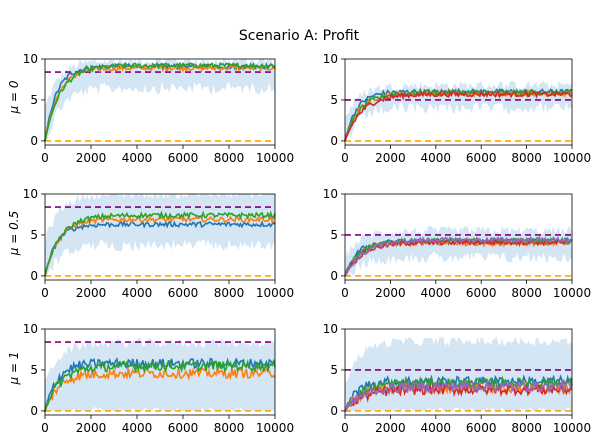 This screenshot has width=598, height=437. Describe the element at coordinates (299, 36) in the screenshot. I see `figure-title: Scenario A: Profit` at that location.